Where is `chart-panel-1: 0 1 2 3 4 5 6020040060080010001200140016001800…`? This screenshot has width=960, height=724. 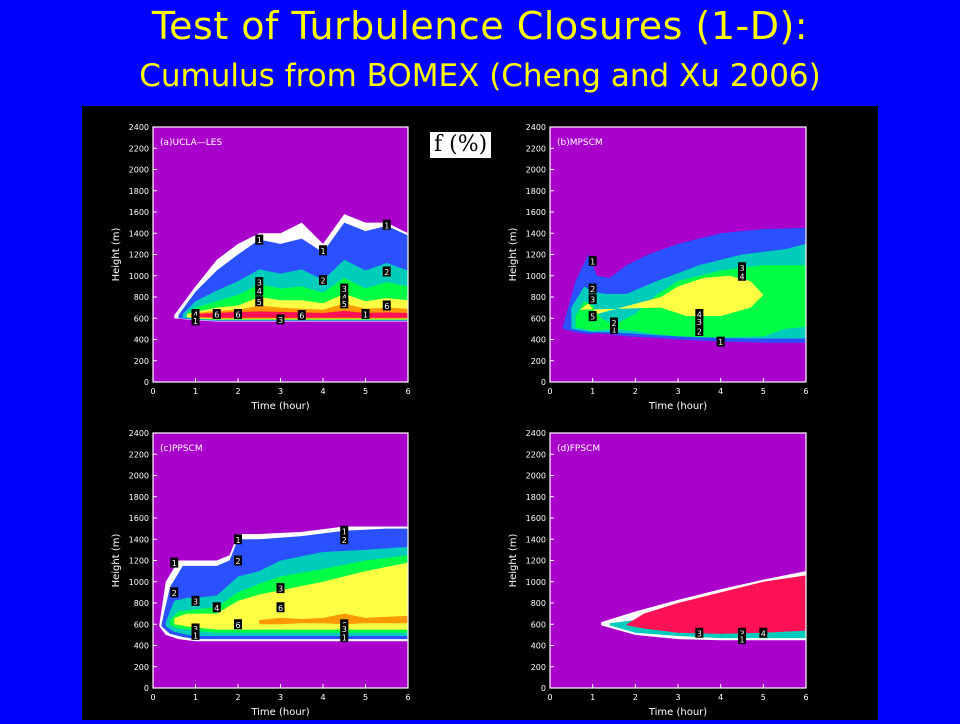
chart-panel-1: 0 1 2 3 4 5 6020040060080010001200140016001800… is located at coordinates (261, 267).